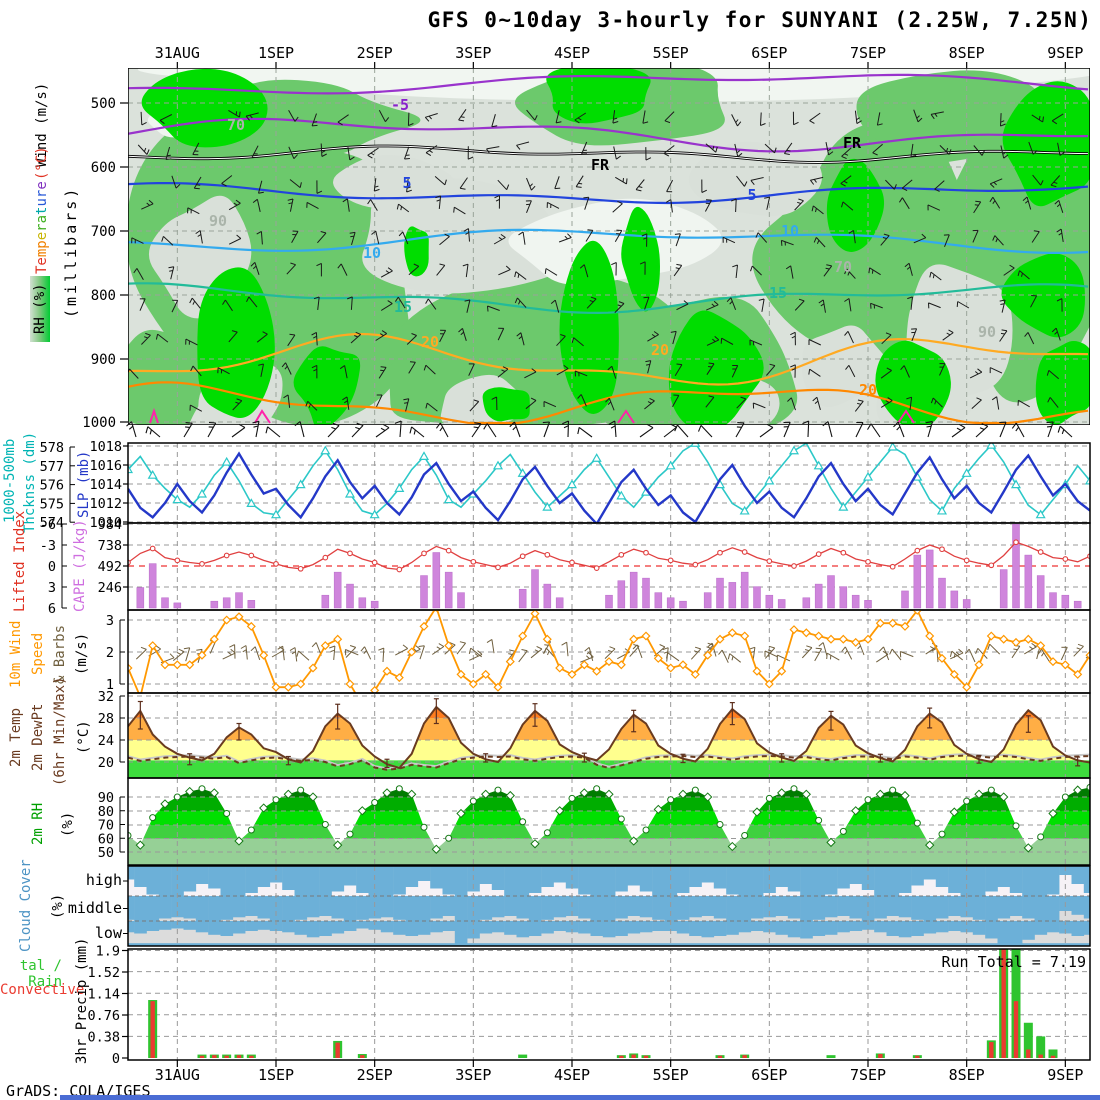 This screenshot has height=1100, width=1100. I want to click on svg-text: 4SEP, so click(572, 53).